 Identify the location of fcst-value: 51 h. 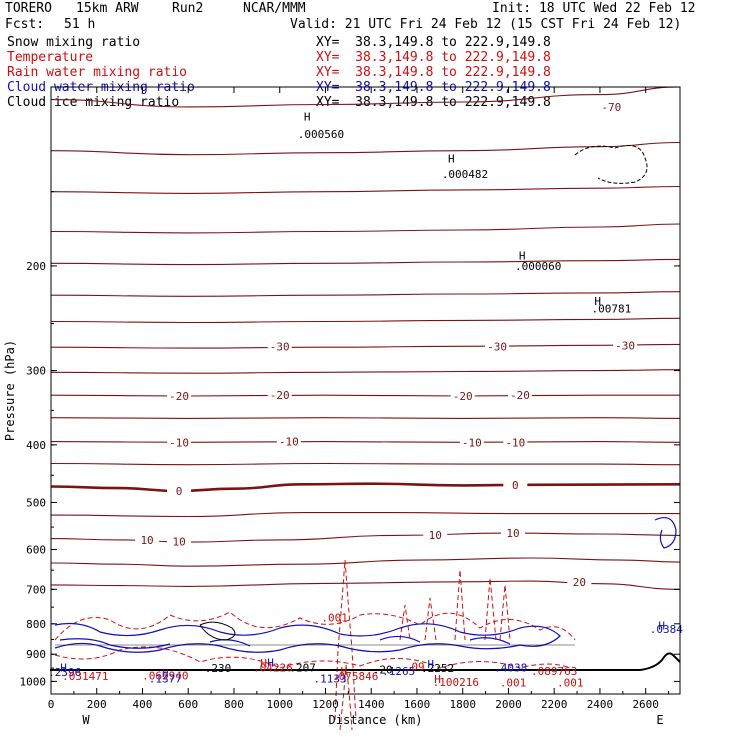
(80, 24).